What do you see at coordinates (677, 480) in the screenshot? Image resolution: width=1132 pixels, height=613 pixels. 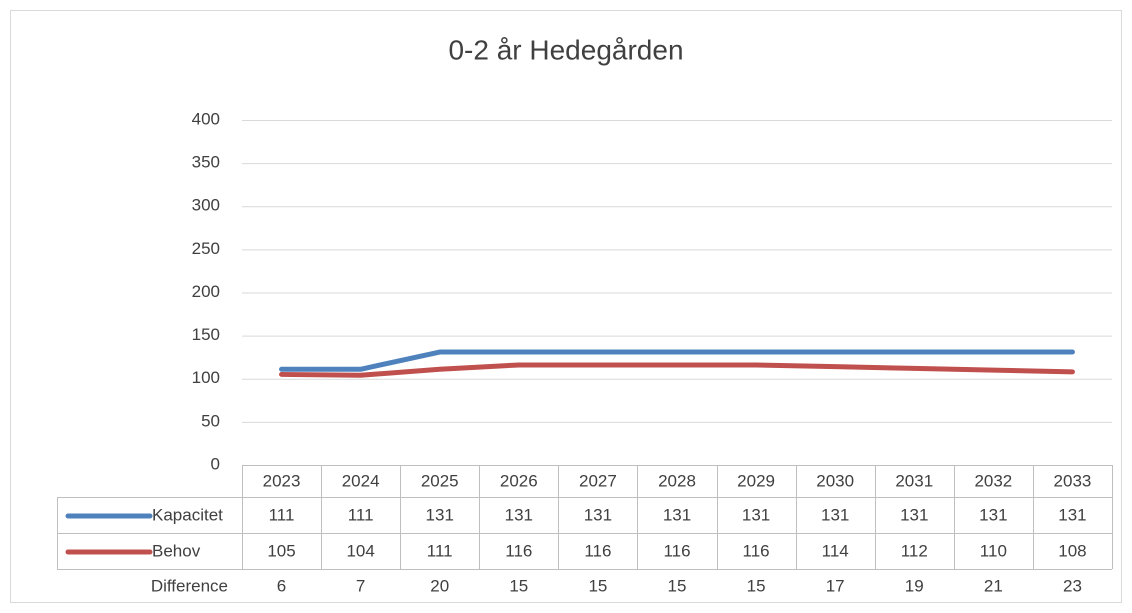 I see `x-tick-label: 2028` at bounding box center [677, 480].